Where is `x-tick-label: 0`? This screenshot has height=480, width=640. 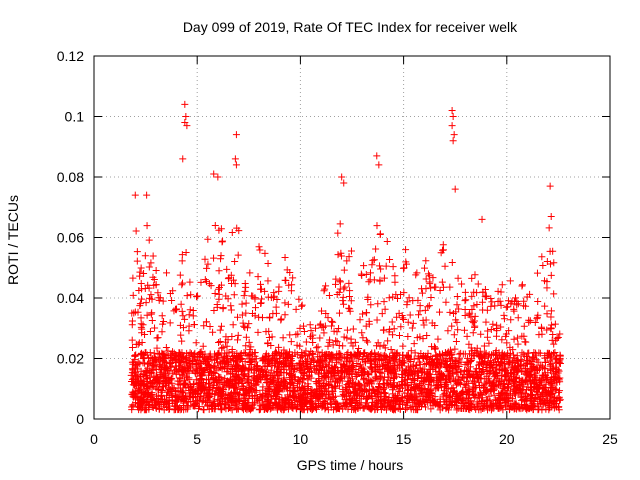 x-tick-label: 0 is located at coordinates (94, 439).